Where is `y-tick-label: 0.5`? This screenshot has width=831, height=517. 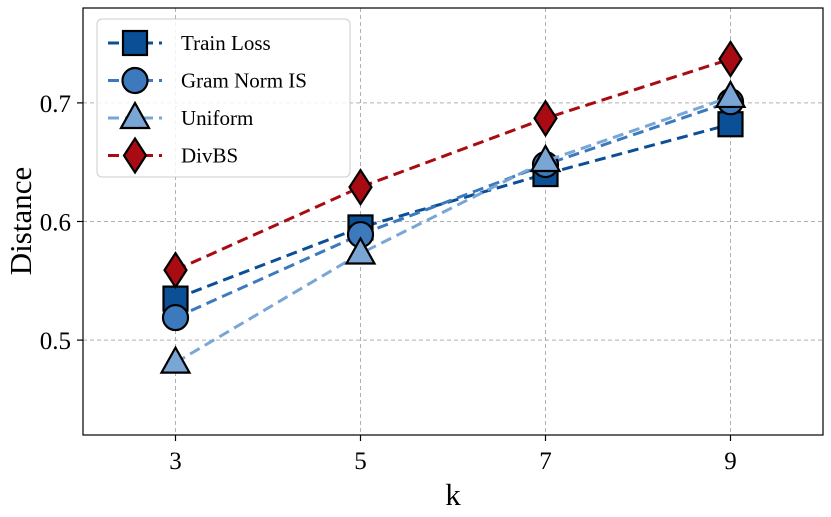 y-tick-label: 0.5 is located at coordinates (55, 341).